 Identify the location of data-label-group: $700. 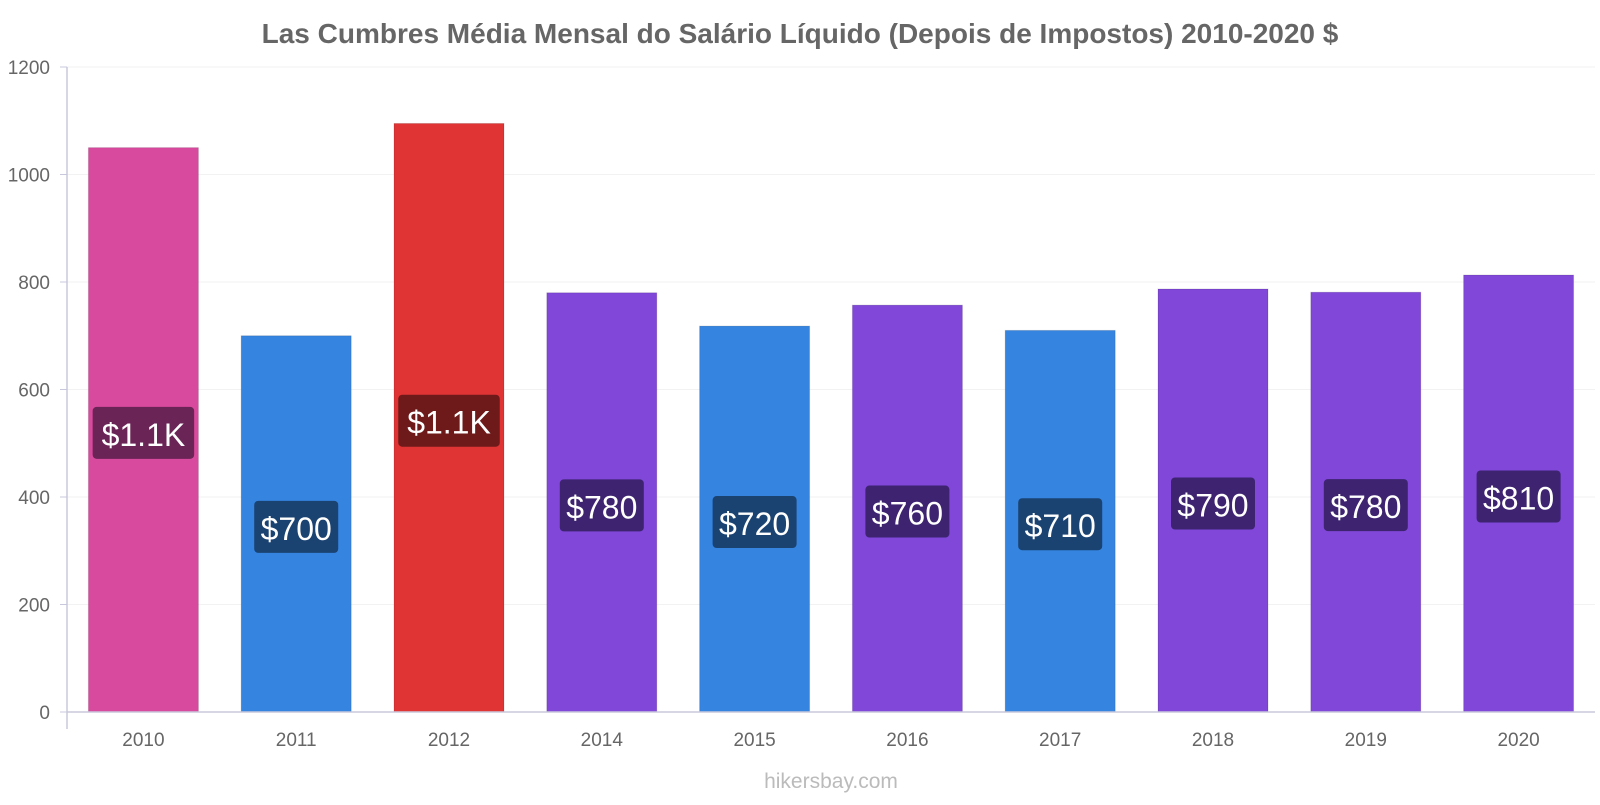
(296, 526).